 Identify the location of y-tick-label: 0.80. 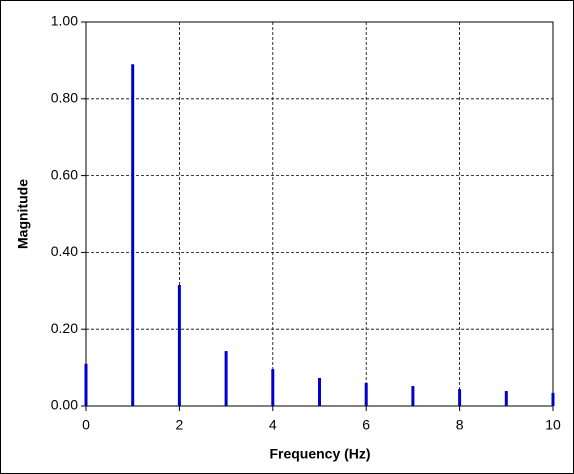
(64, 98).